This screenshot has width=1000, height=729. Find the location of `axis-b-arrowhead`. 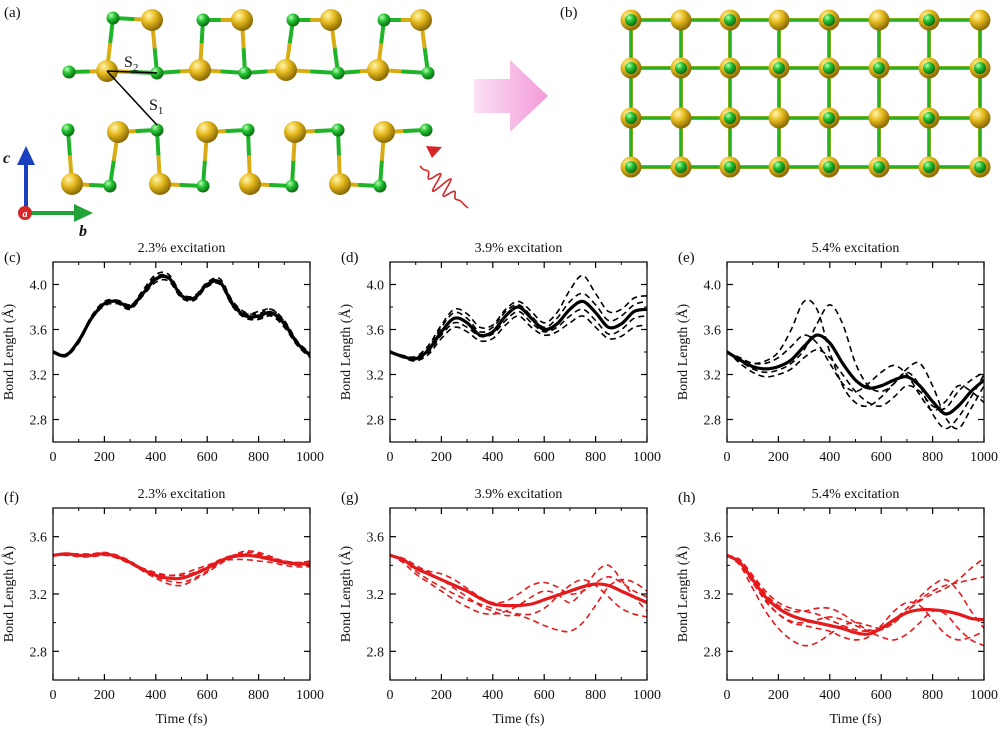

axis-b-arrowhead is located at coordinates (83, 213).